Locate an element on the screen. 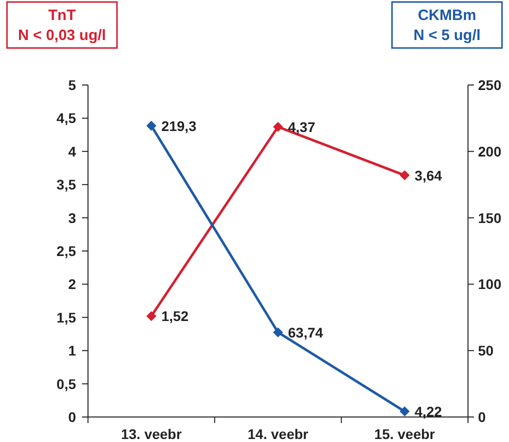 This screenshot has width=509, height=442. x-tick-label: 15. veebr is located at coordinates (405, 434).